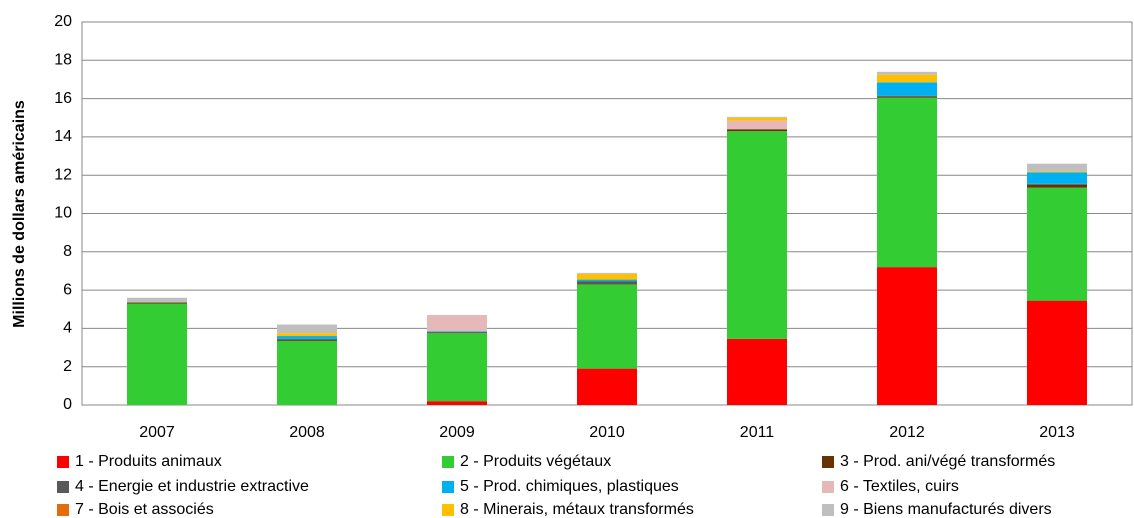  What do you see at coordinates (148, 461) in the screenshot?
I see `legend-label: 1 - Produits animaux` at bounding box center [148, 461].